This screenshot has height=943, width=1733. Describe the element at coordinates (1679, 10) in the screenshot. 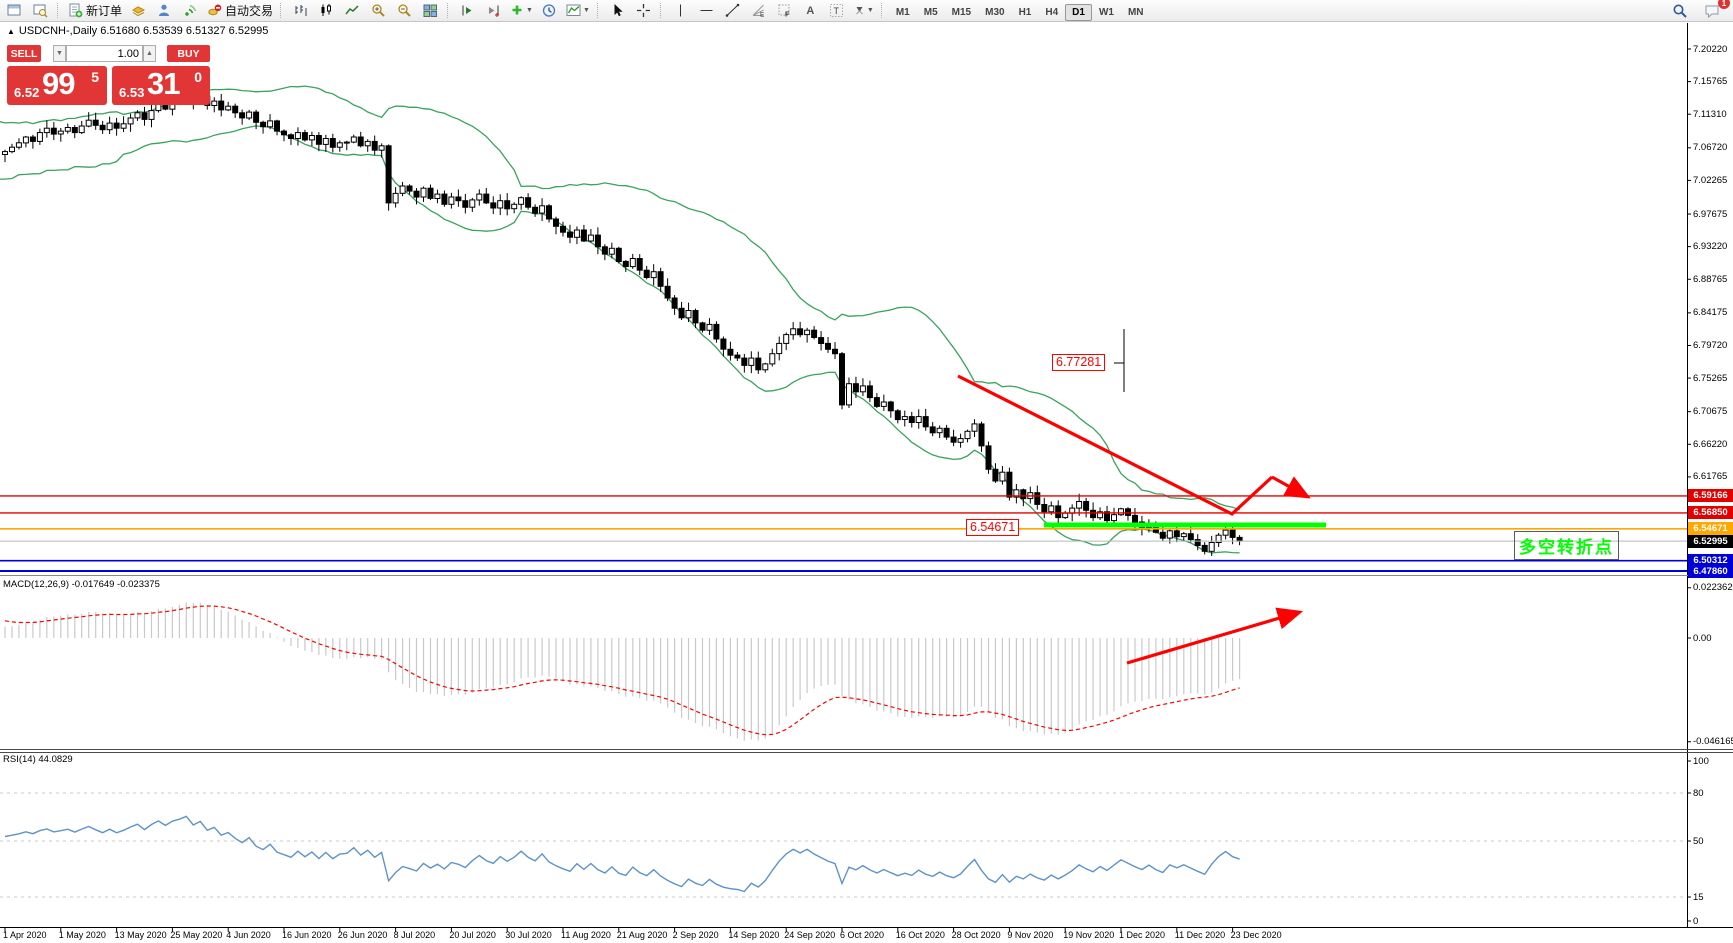

I see `search-button` at that location.